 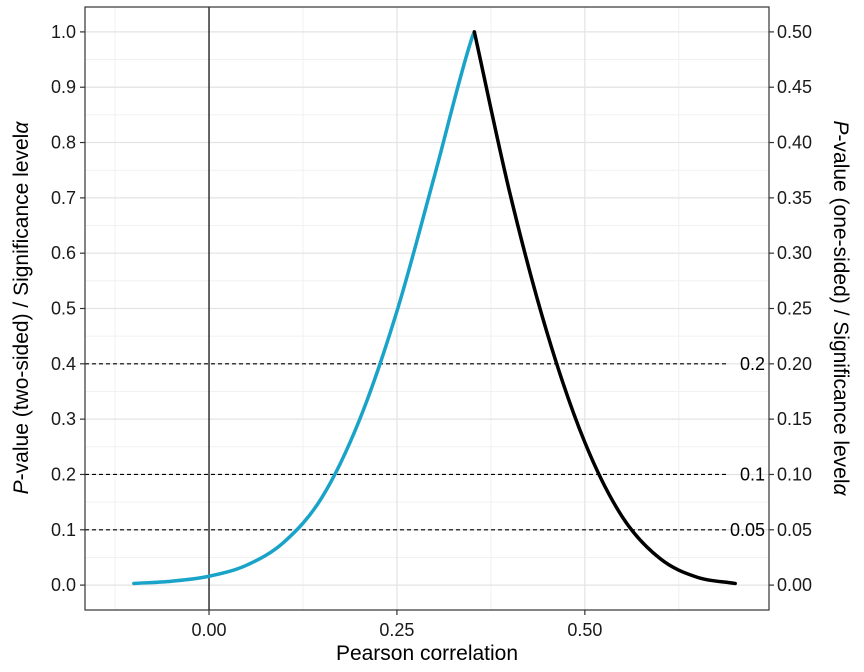 What do you see at coordinates (794, 87) in the screenshot?
I see `y-right-tick-label: 0.45` at bounding box center [794, 87].